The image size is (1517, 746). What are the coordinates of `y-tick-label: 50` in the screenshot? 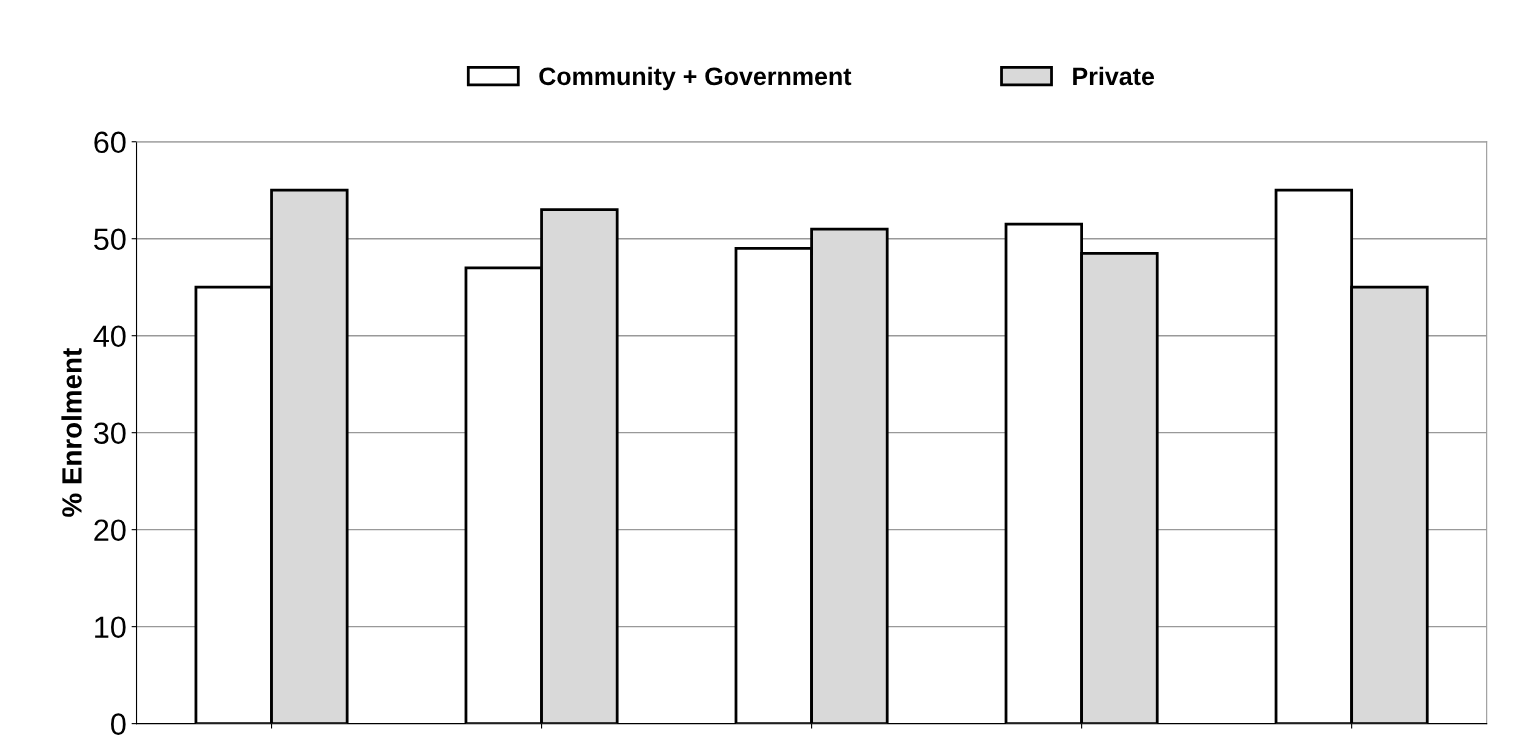 It's located at (110, 239).